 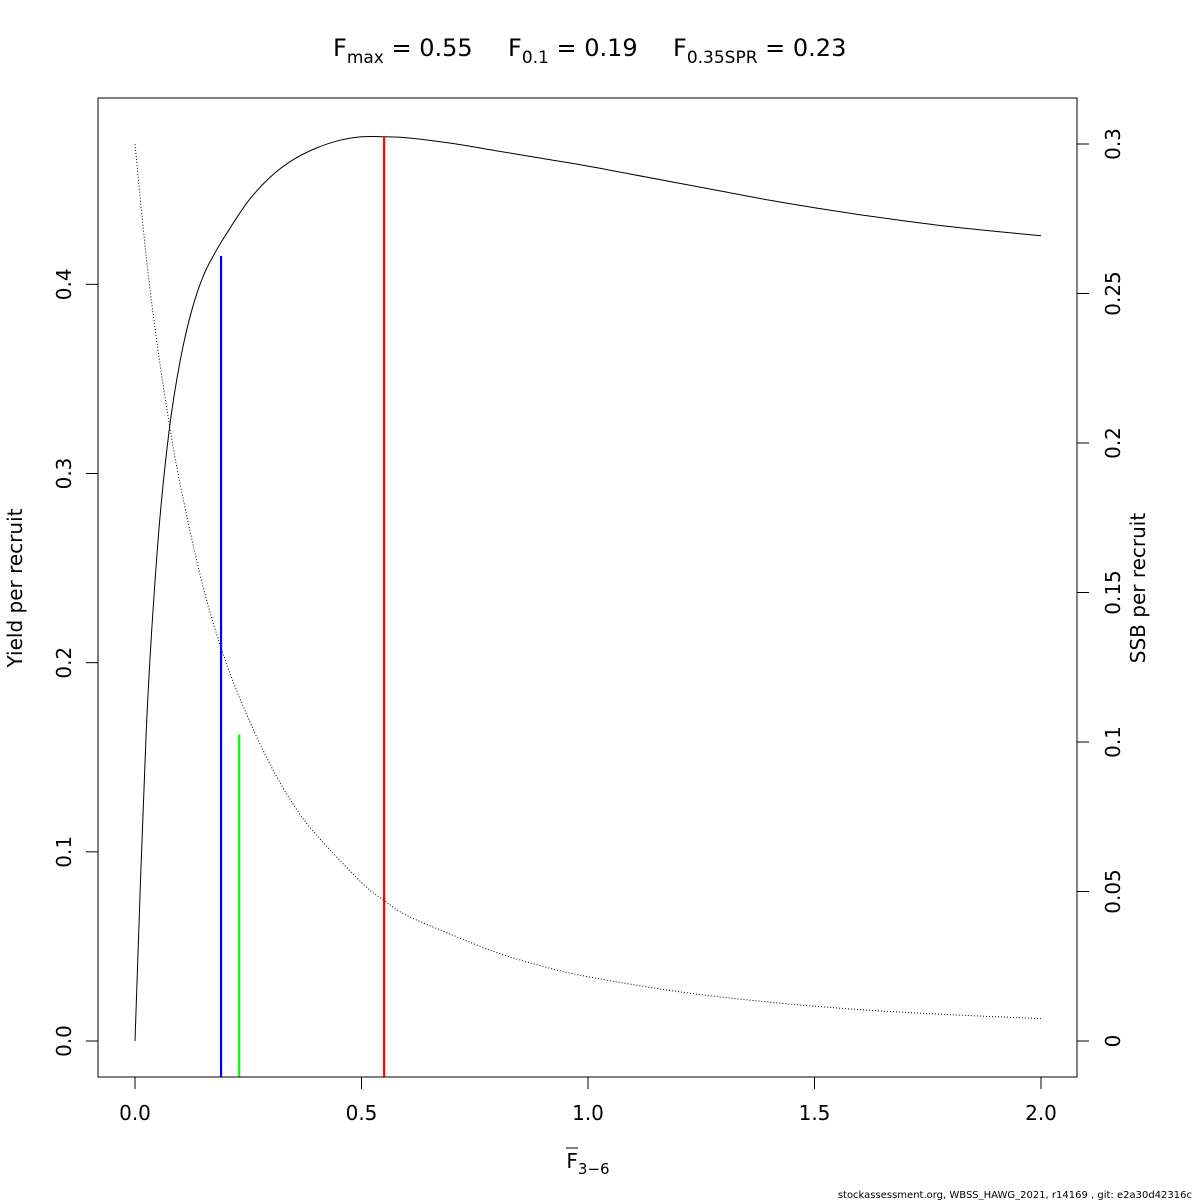 I want to click on y-axis-right: 0 0.05 0.1 0.15 0.2 0.25 0.3, so click(x=1100, y=588).